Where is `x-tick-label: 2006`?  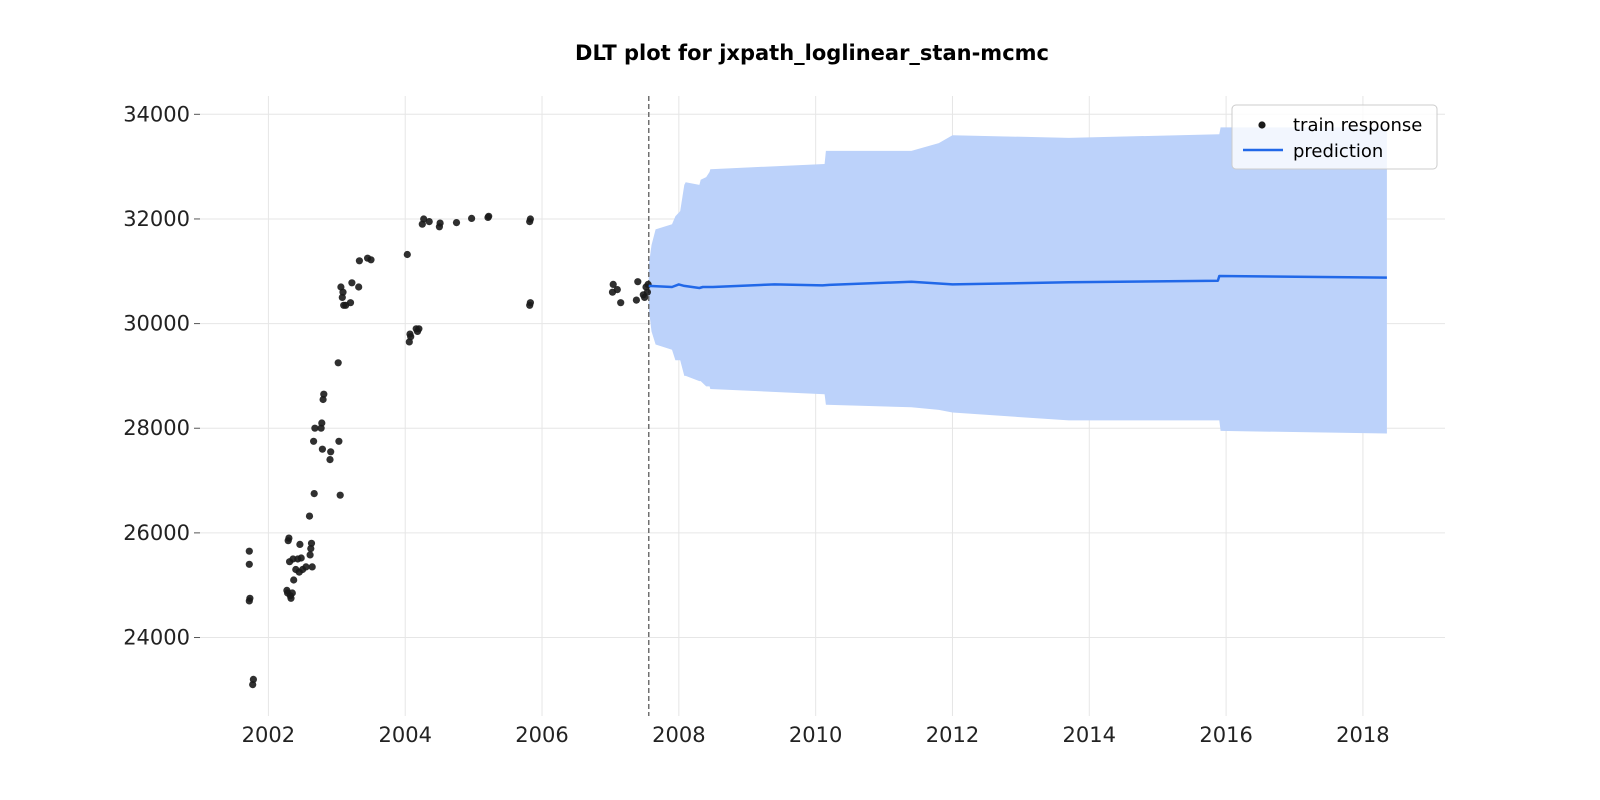 x-tick-label: 2006 is located at coordinates (541, 735).